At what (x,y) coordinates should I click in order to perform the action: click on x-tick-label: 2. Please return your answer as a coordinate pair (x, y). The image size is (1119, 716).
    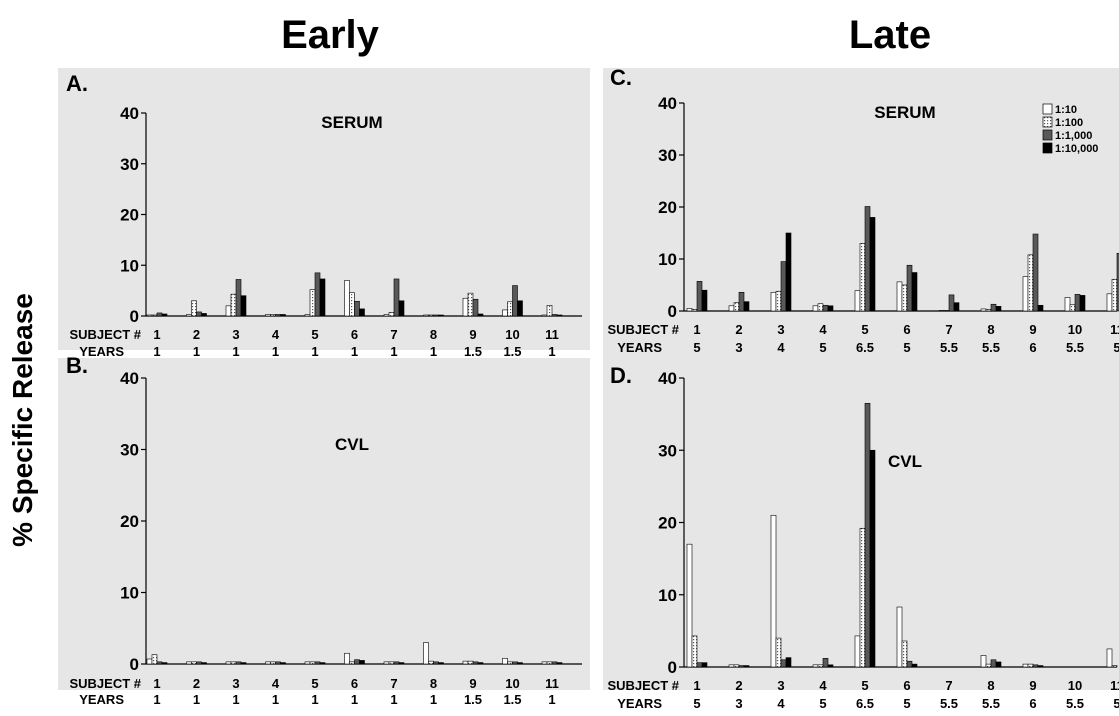
    Looking at the image, I should click on (196, 683).